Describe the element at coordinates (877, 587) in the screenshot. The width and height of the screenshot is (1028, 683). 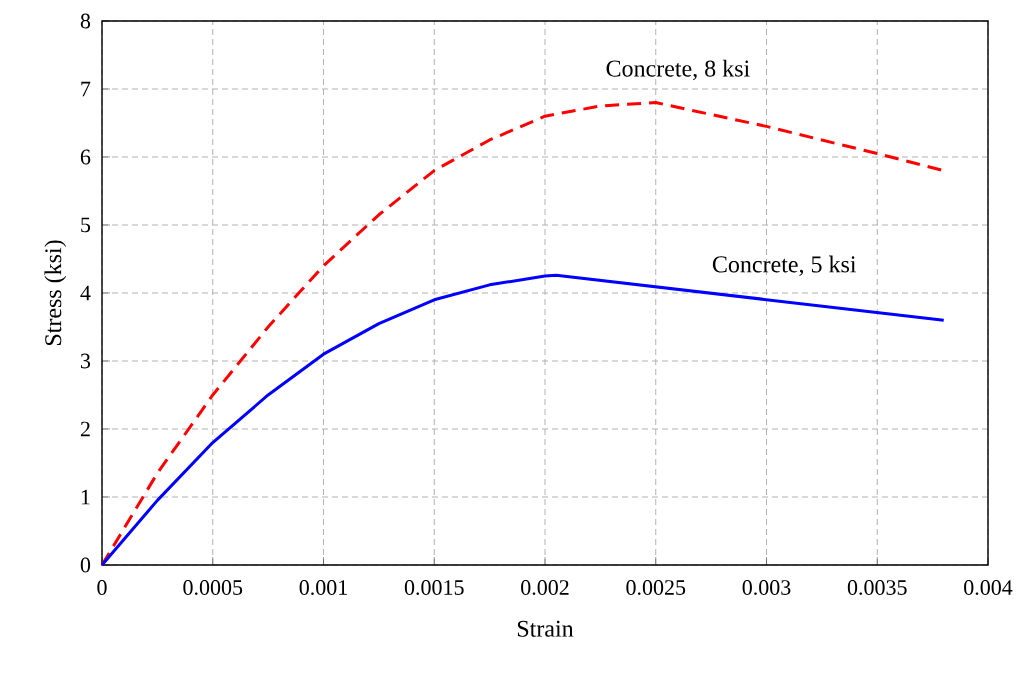
I see `x-tick-label: 0.0035` at that location.